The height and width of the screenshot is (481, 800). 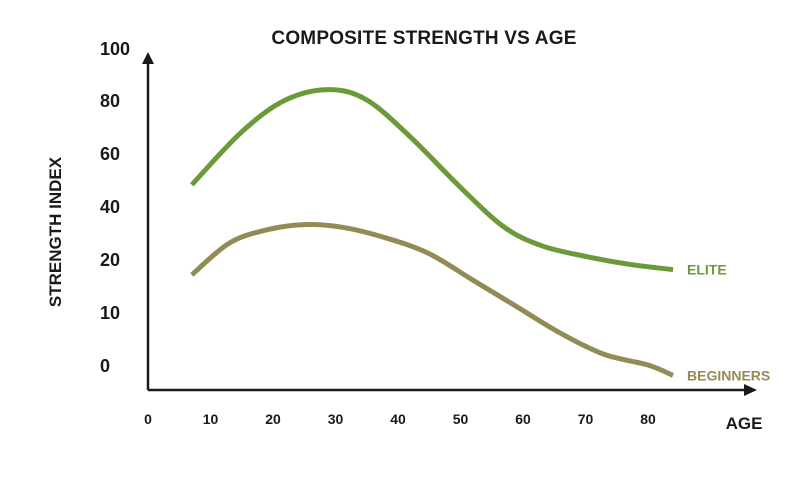 What do you see at coordinates (523, 419) in the screenshot?
I see `x-tick-label: 60` at bounding box center [523, 419].